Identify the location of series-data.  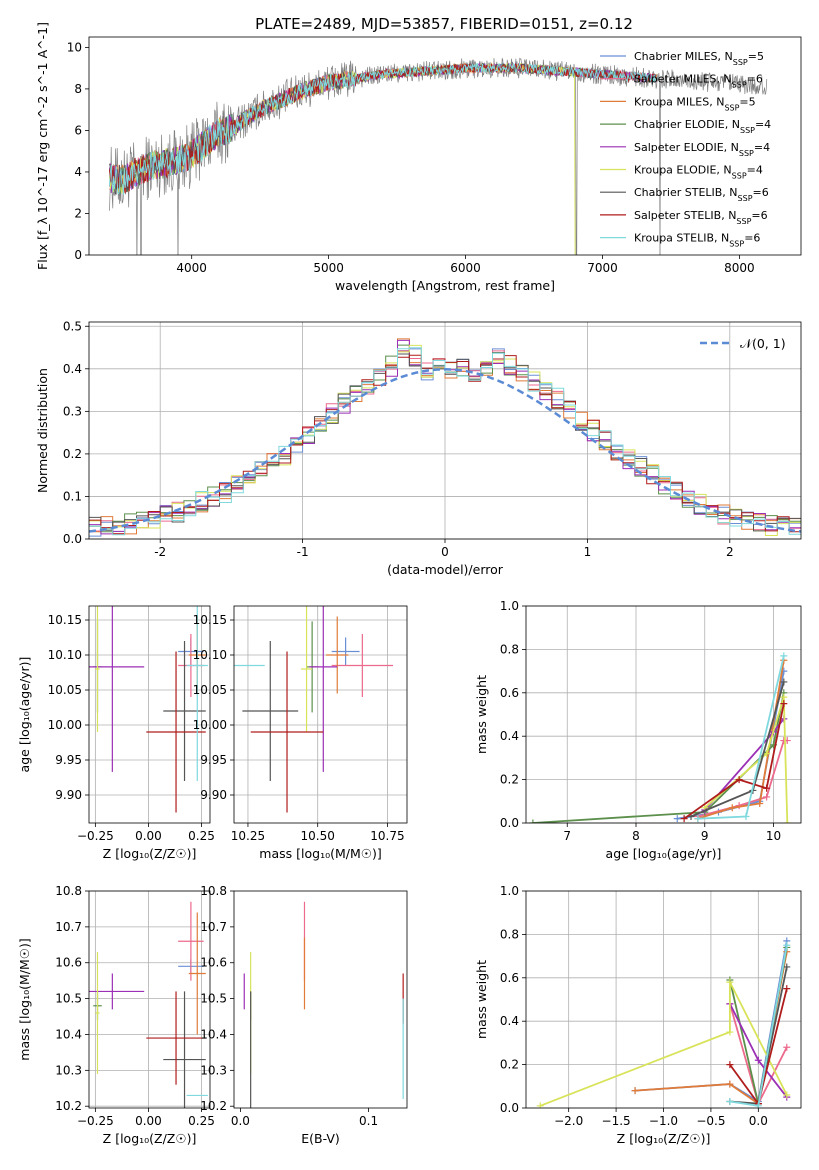
(438, 156).